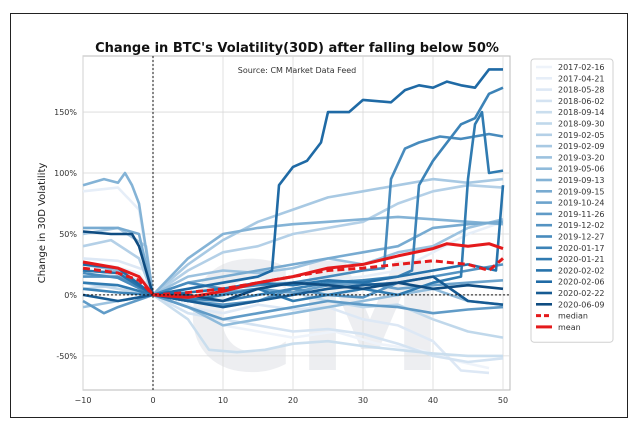  I want to click on x-tick-label: 10, so click(223, 400).